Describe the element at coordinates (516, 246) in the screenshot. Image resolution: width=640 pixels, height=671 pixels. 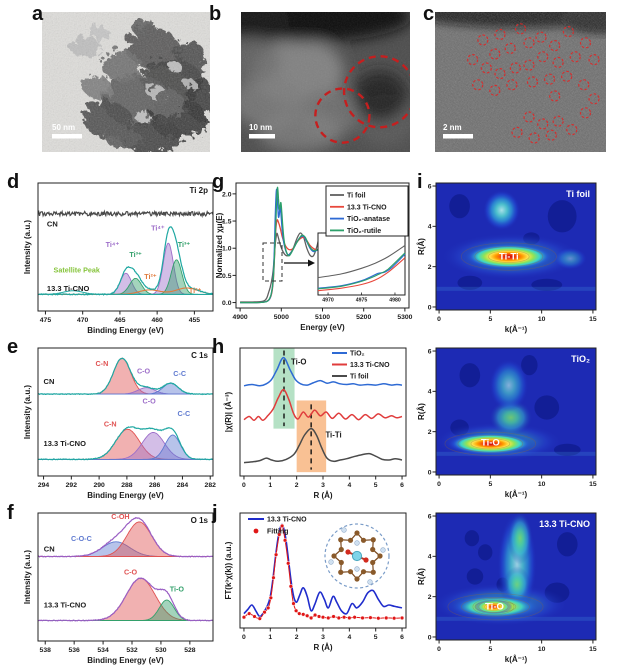
I see `plot-frame` at that location.